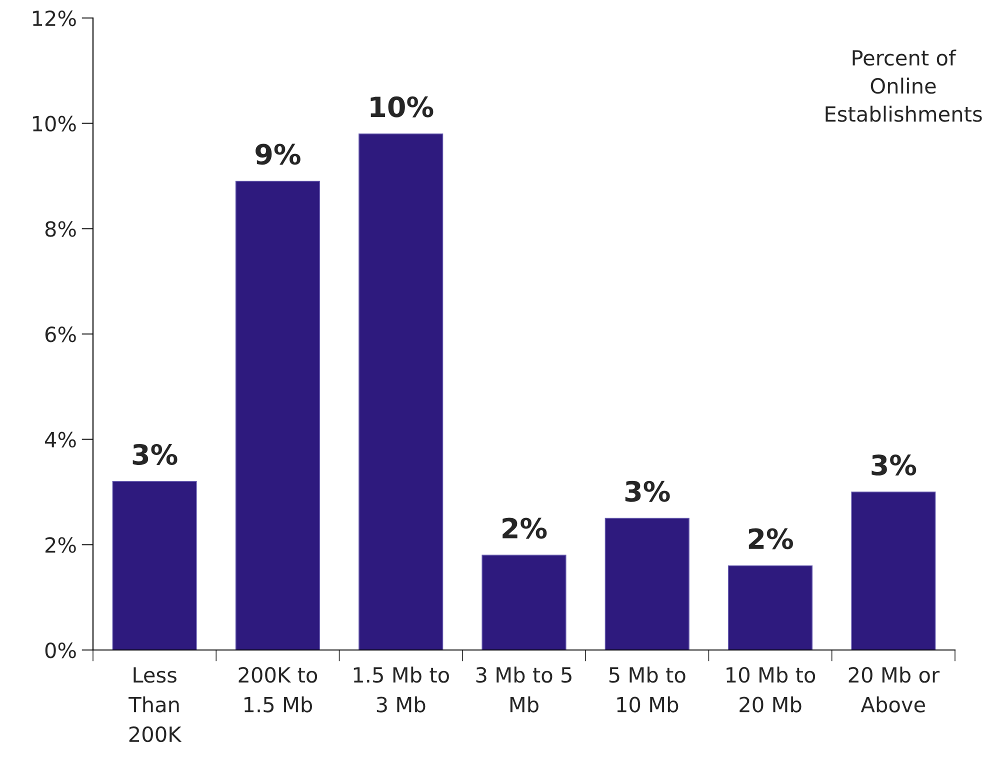 This screenshot has height=773, width=999. Describe the element at coordinates (894, 689) in the screenshot. I see `x-tick-label: 20 Mb or Above` at that location.